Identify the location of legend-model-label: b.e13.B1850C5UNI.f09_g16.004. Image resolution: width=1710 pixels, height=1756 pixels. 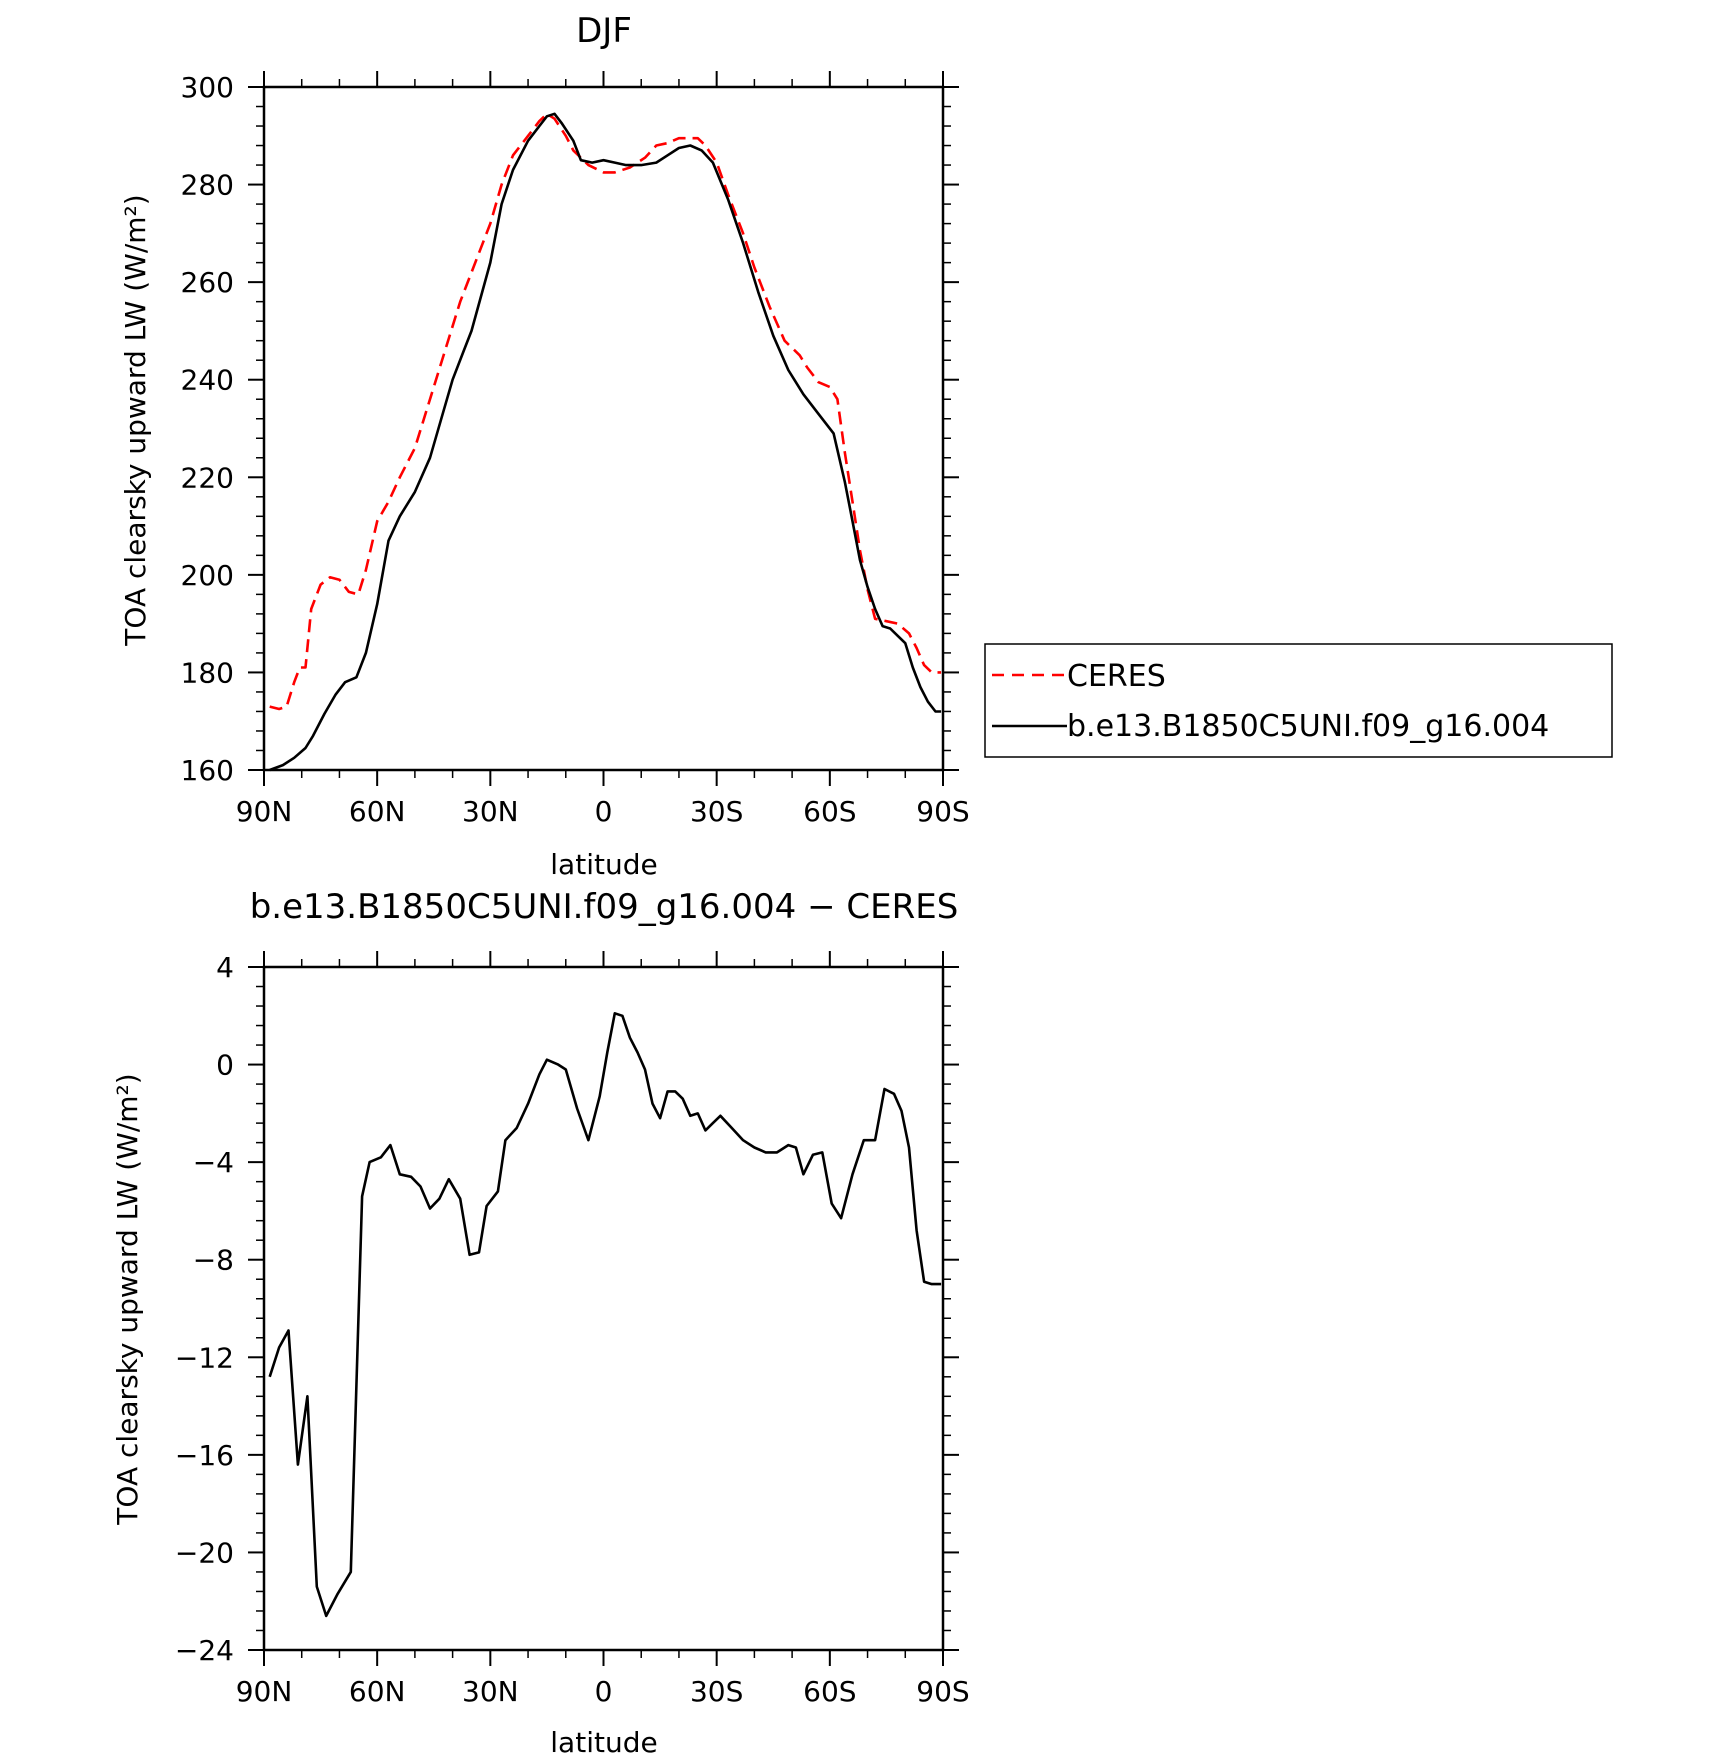
(1308, 726).